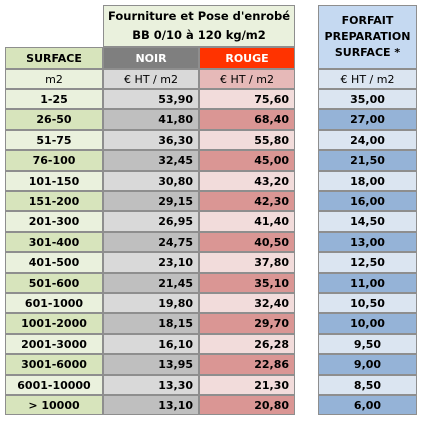 The width and height of the screenshot is (422, 425). Describe the element at coordinates (247, 364) in the screenshot. I see `rouge-price-cell: 22,86` at that location.